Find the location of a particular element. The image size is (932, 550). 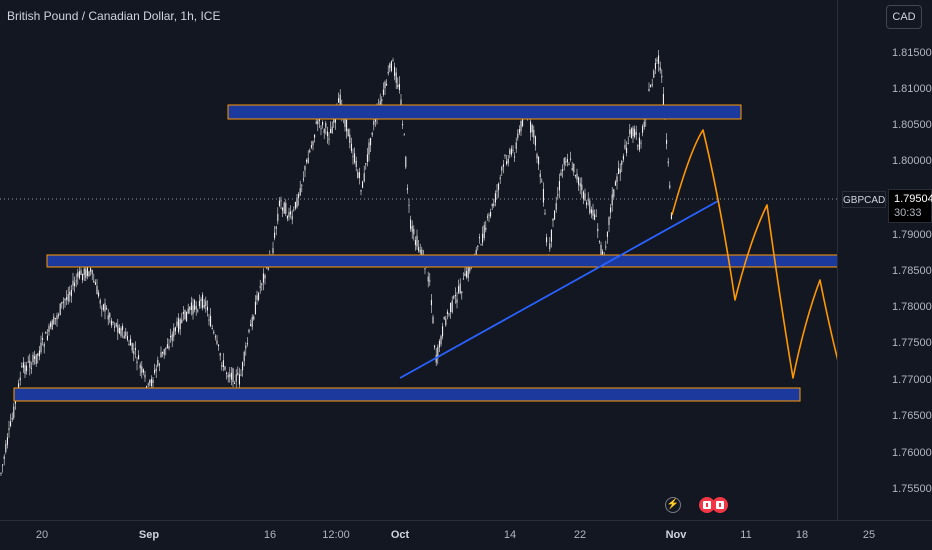

y-tick: 1.78000 is located at coordinates (912, 307).